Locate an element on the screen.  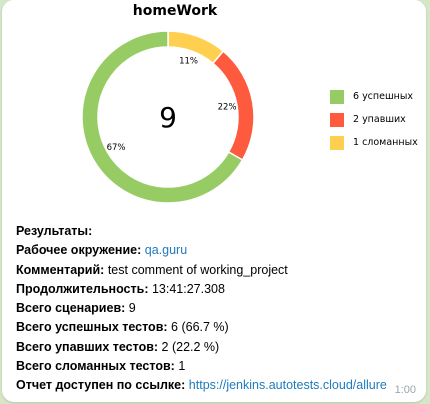
legend-swatch-passed is located at coordinates (337, 96).